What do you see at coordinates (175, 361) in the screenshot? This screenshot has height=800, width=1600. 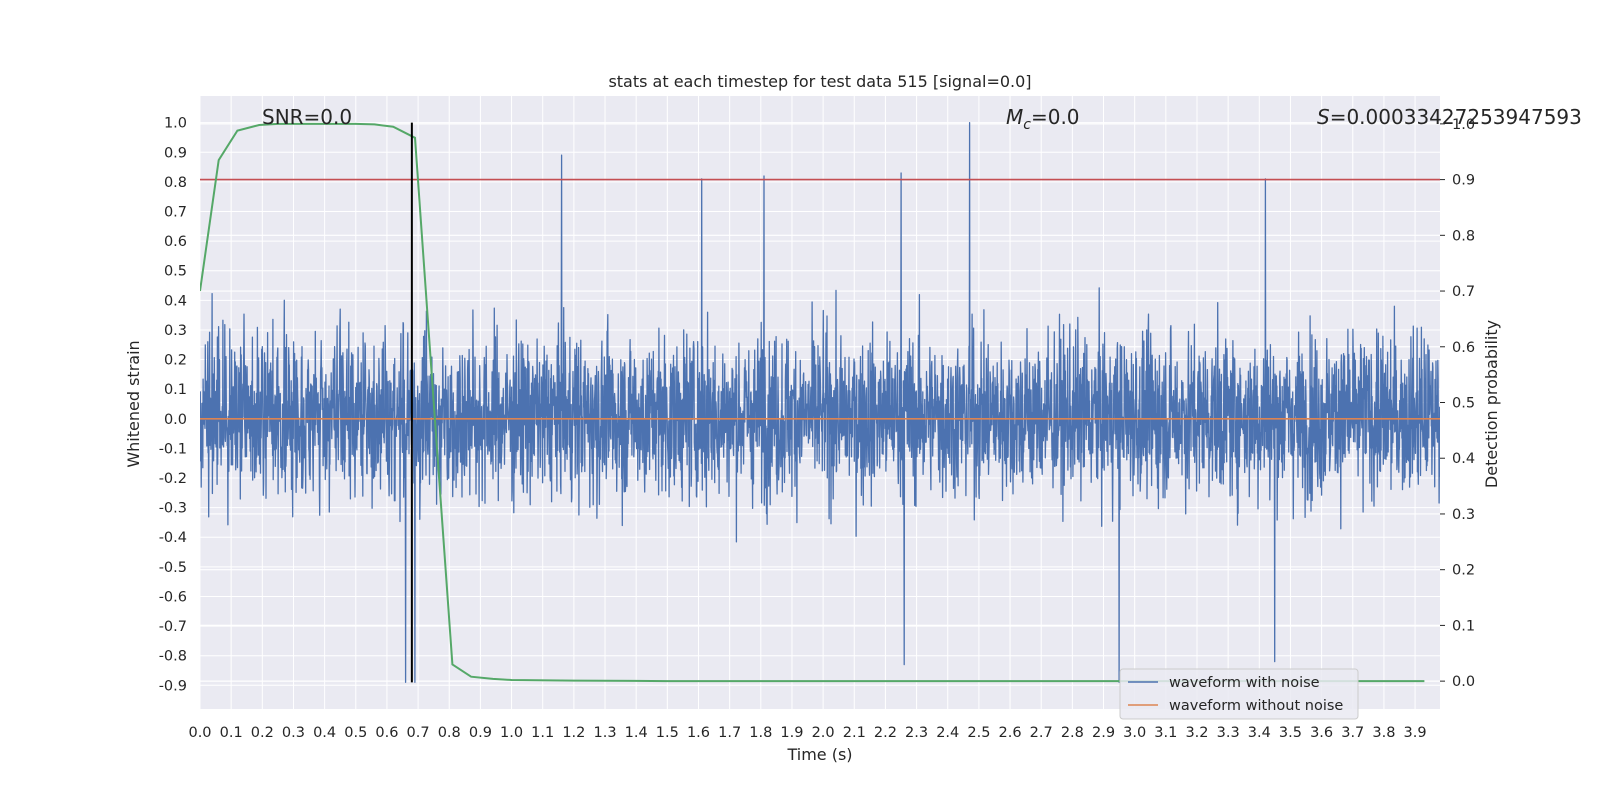 I see `y-tick-label: 0.2` at bounding box center [175, 361].